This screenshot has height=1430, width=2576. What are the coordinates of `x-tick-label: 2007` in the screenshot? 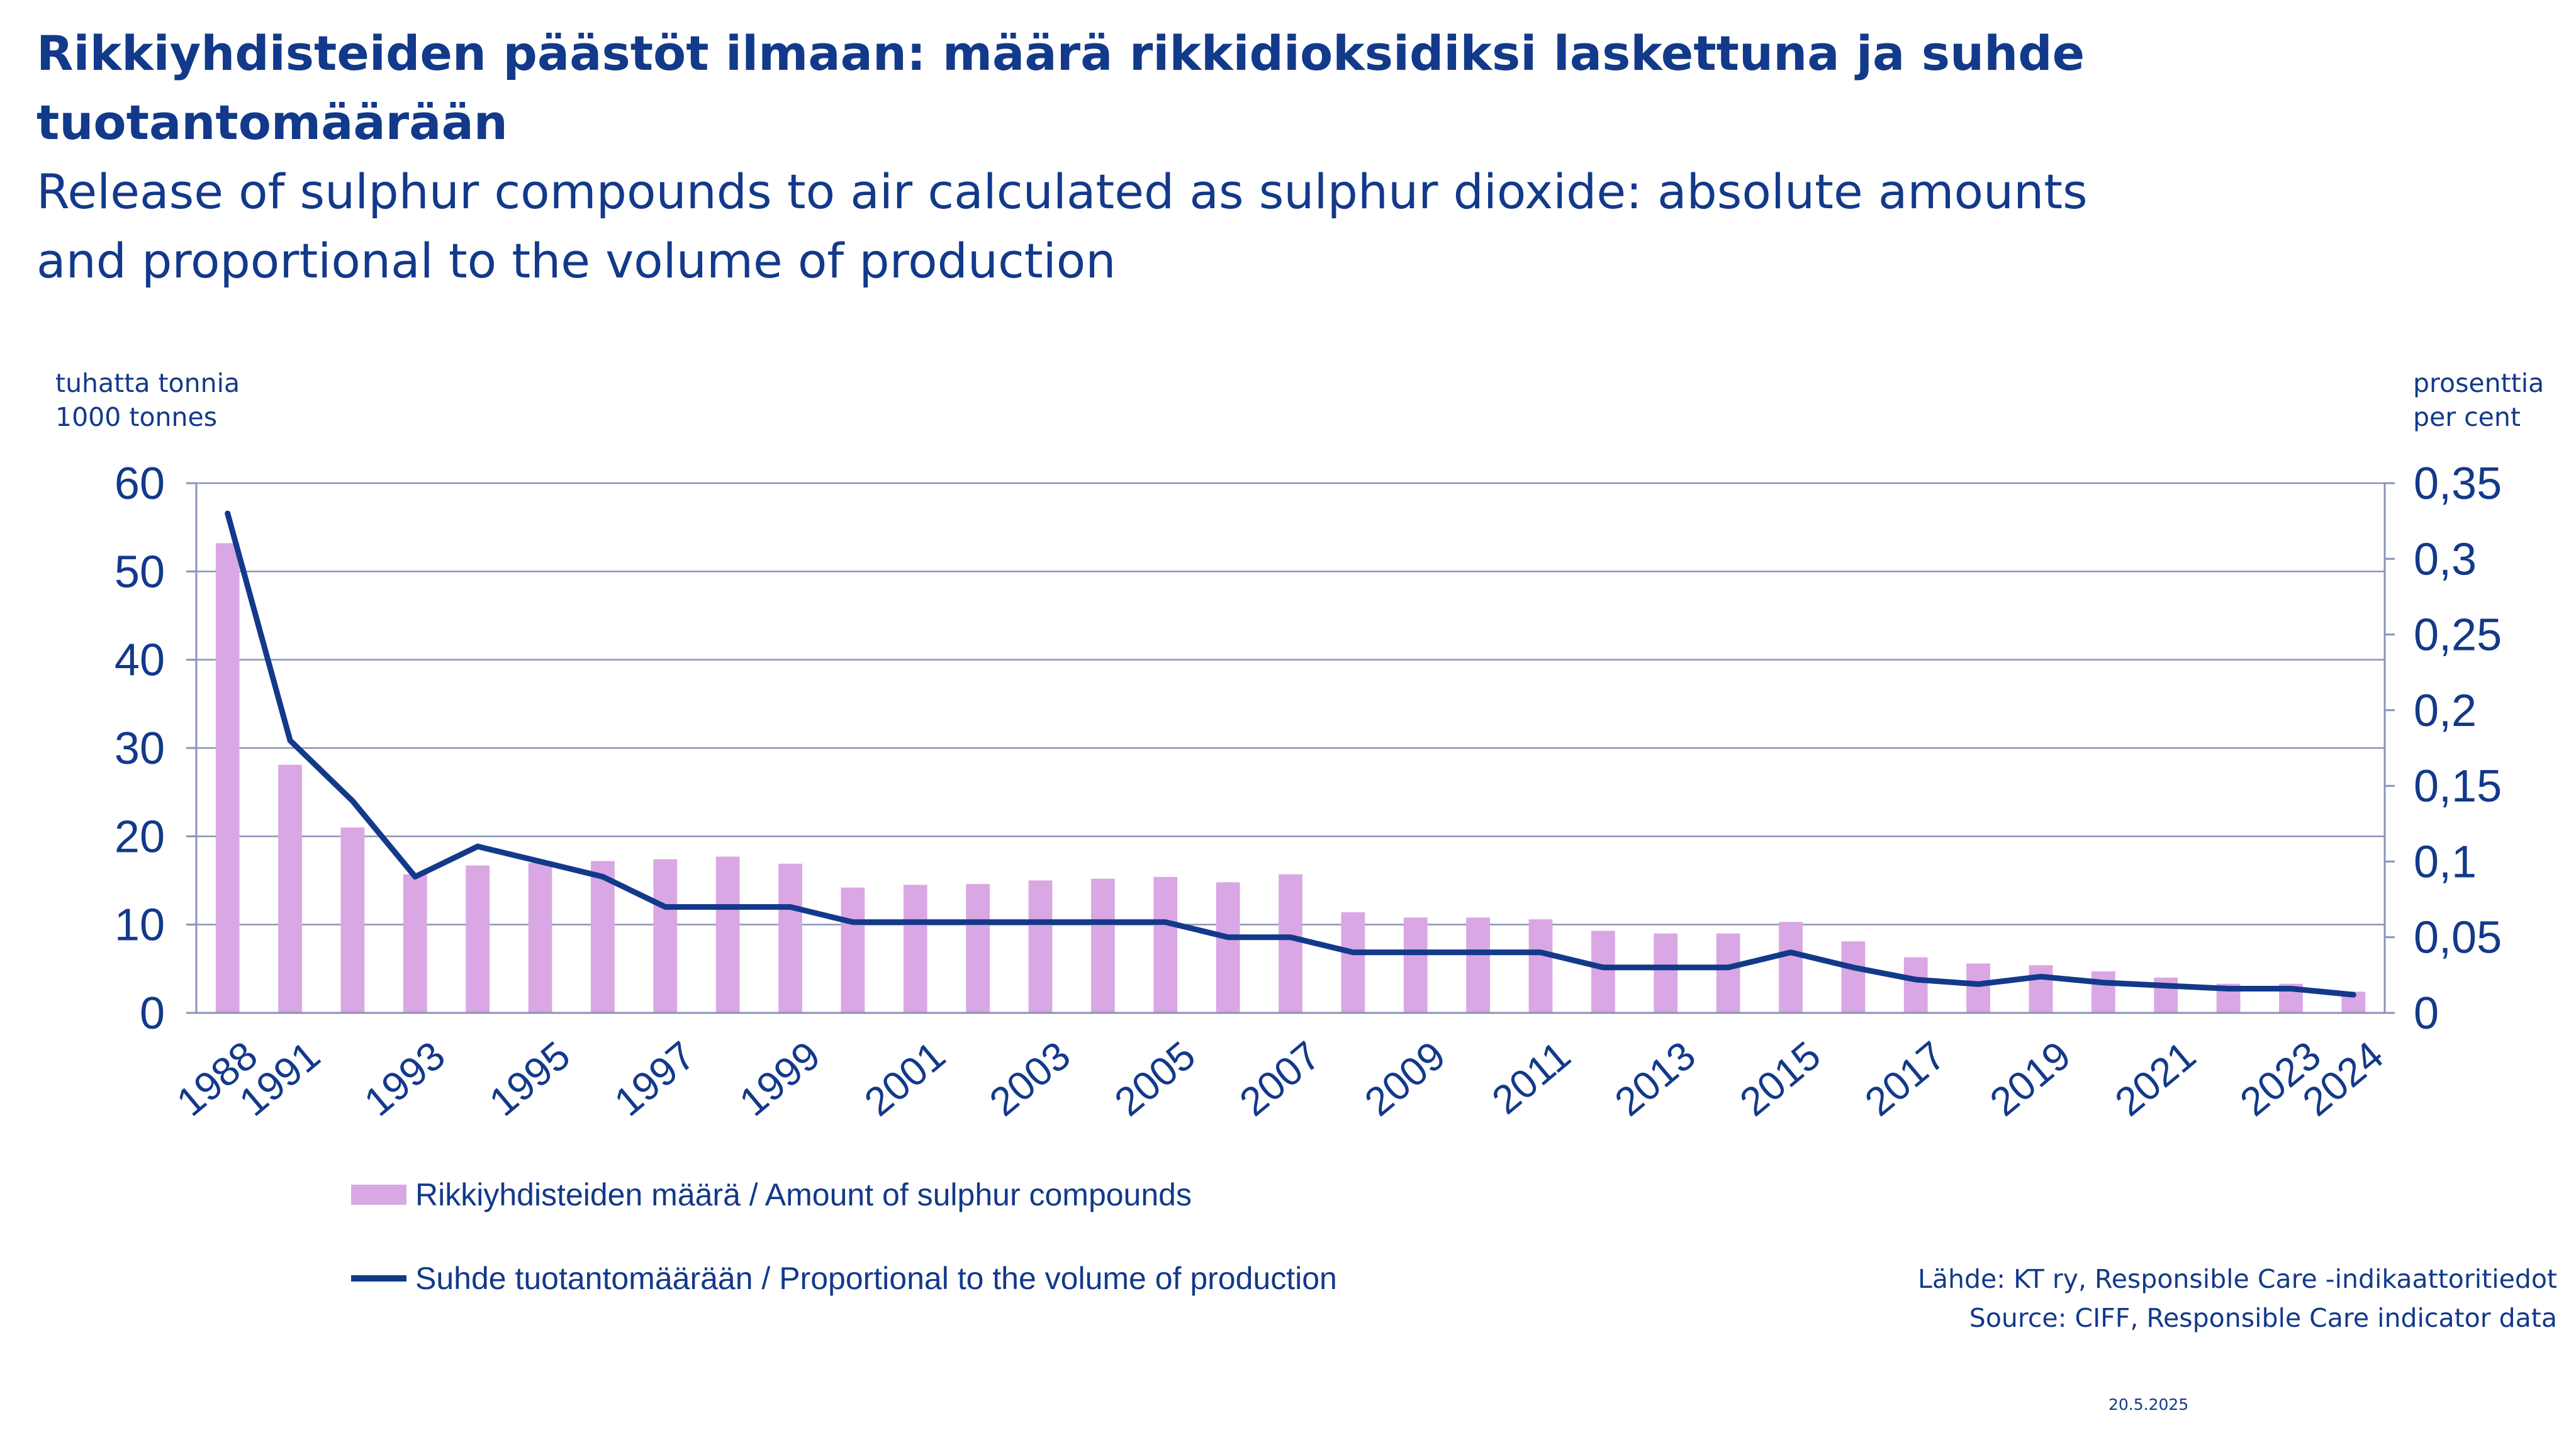 It's located at (1279, 1078).